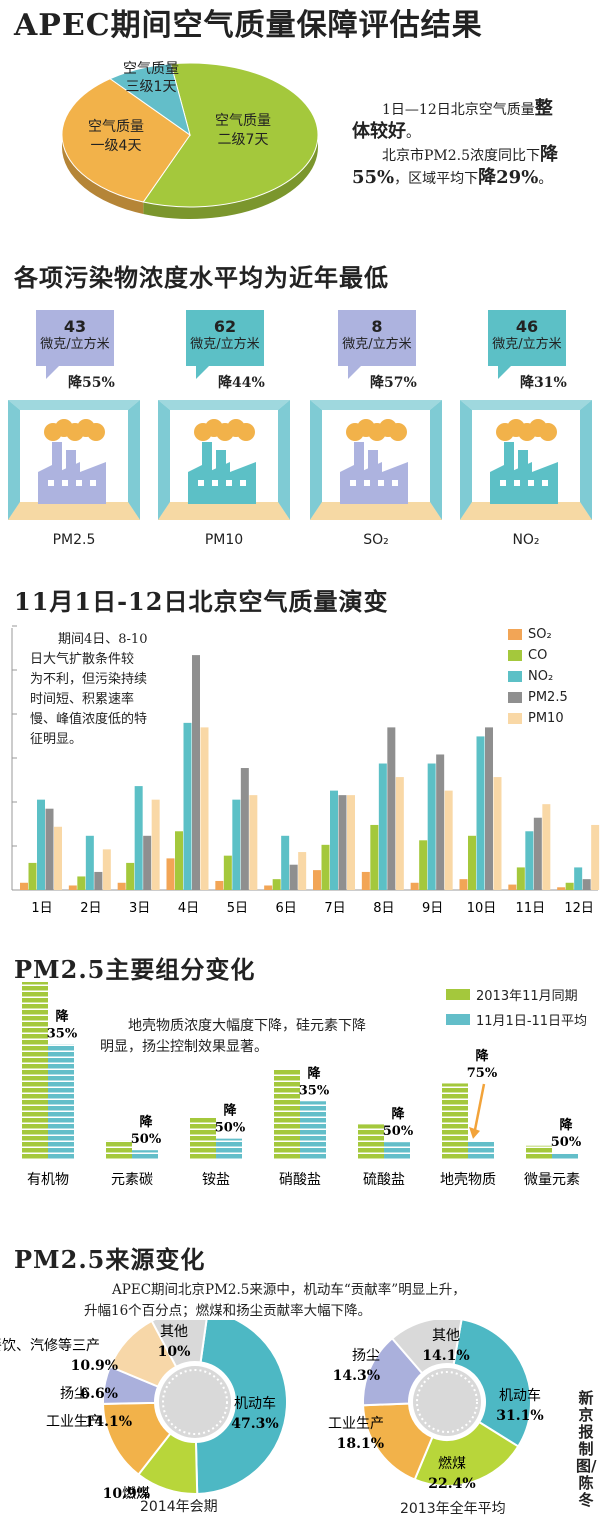 The image size is (600, 1521). I want to click on box-top, so click(376, 405).